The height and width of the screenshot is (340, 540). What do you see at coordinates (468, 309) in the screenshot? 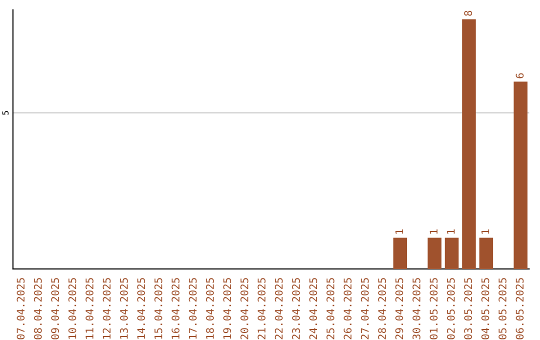
I see `x-tick-label: 03.05.2025` at bounding box center [468, 309].